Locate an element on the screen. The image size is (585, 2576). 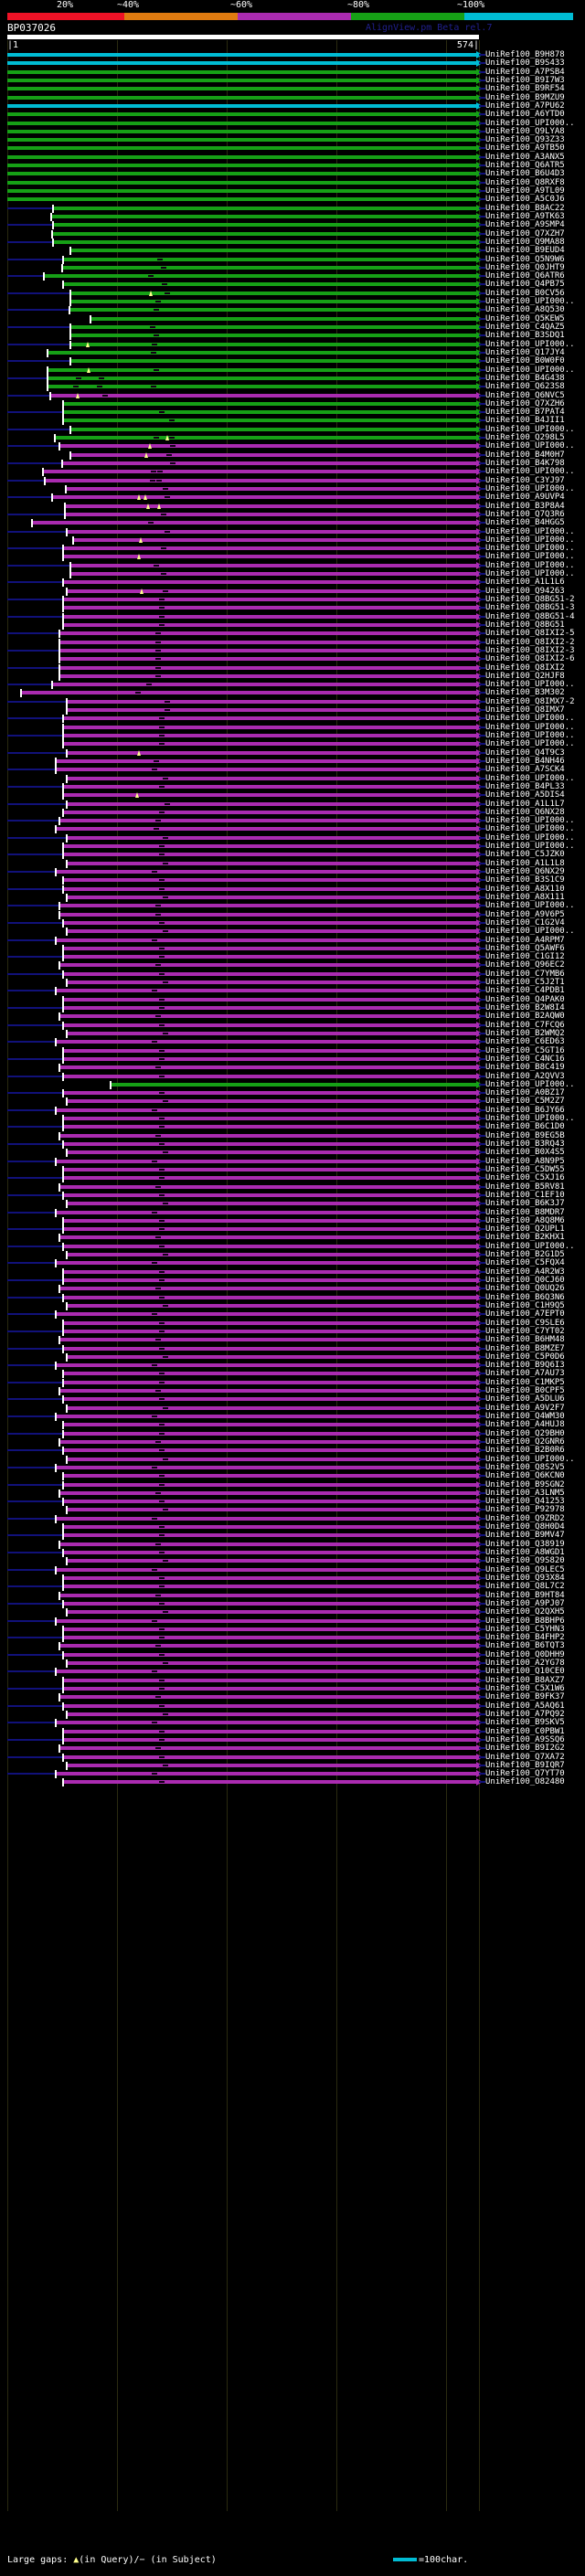
hit-accession-link: UniRef100_C5YHN3 is located at coordinates (525, 1629).